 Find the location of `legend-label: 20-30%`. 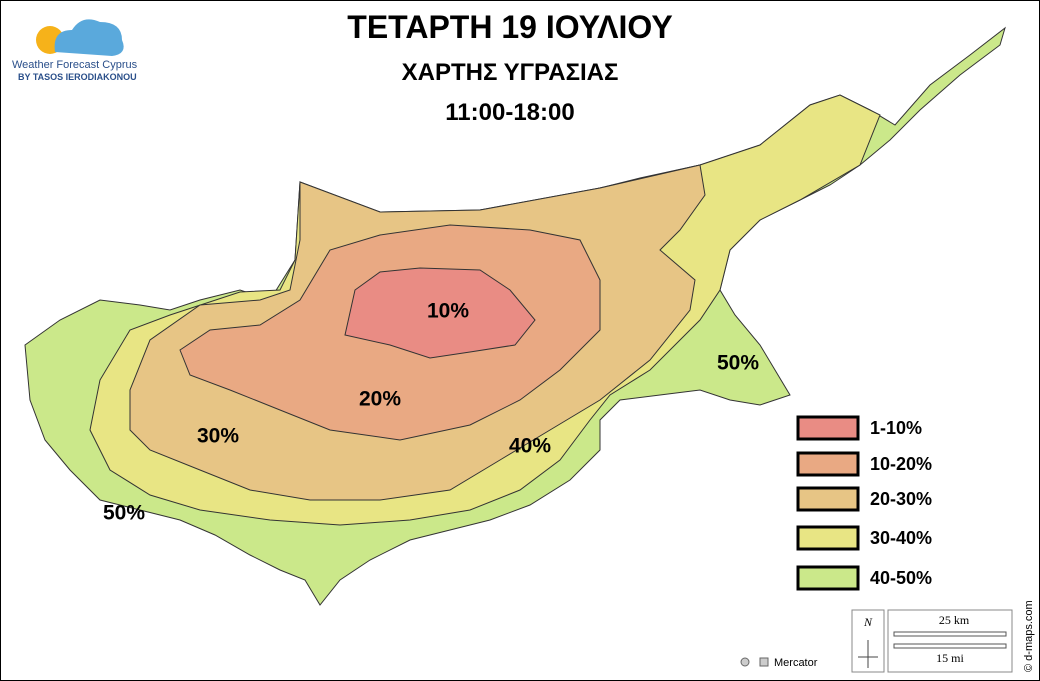

legend-label: 20-30% is located at coordinates (901, 499).